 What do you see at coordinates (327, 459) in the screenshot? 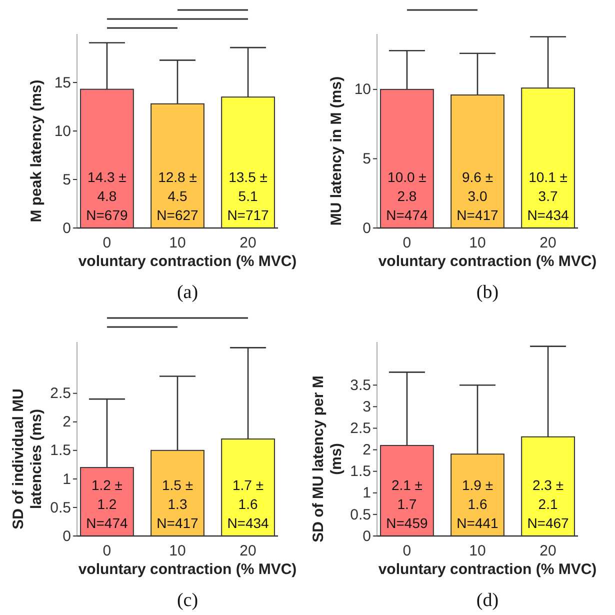
I see `y-axis-title: SD of MU latency per M (ms)` at bounding box center [327, 459].